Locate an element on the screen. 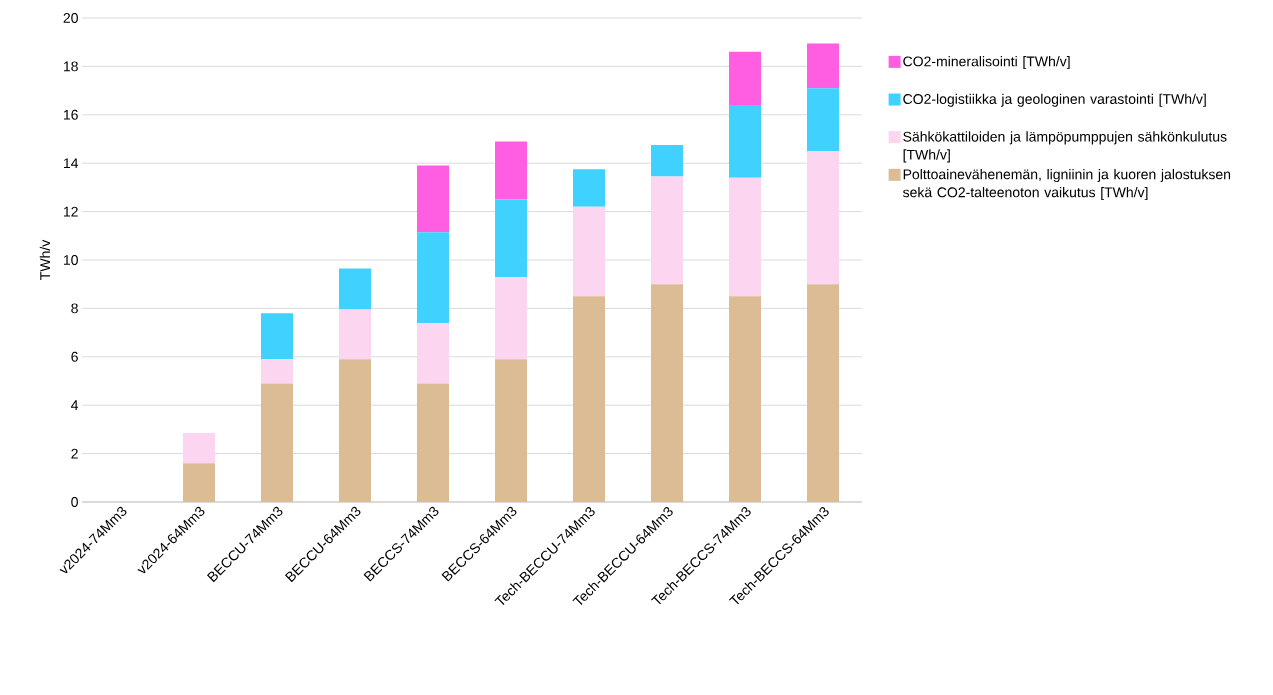  y-tick-label: 12 is located at coordinates (70, 211).